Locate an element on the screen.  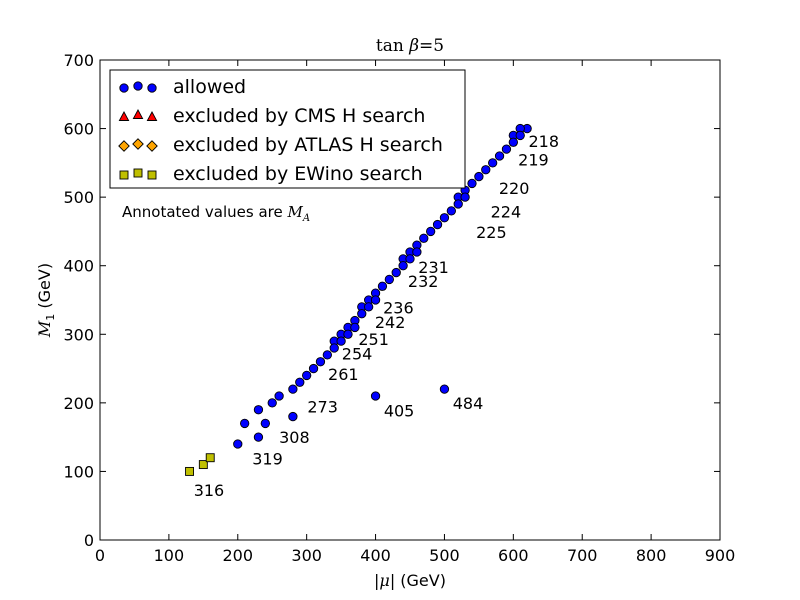
x-tick-label: 900 is located at coordinates (720, 555).